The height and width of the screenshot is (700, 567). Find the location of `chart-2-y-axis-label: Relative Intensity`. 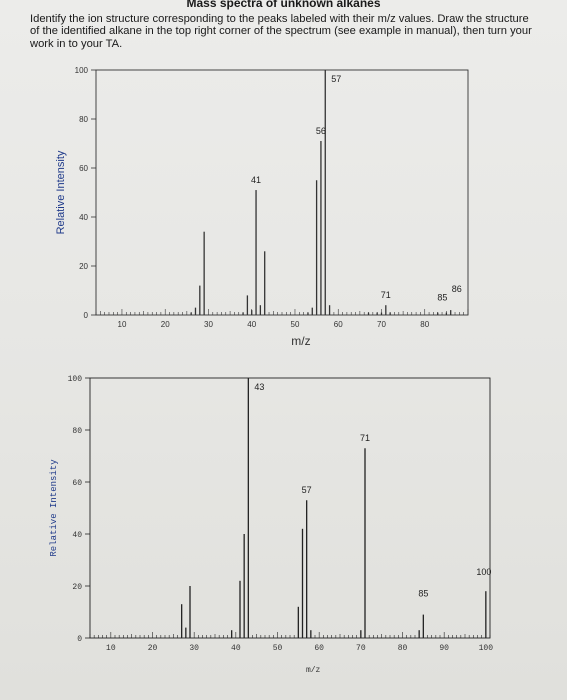

chart-2-y-axis-label: Relative Intensity is located at coordinates (54, 508).